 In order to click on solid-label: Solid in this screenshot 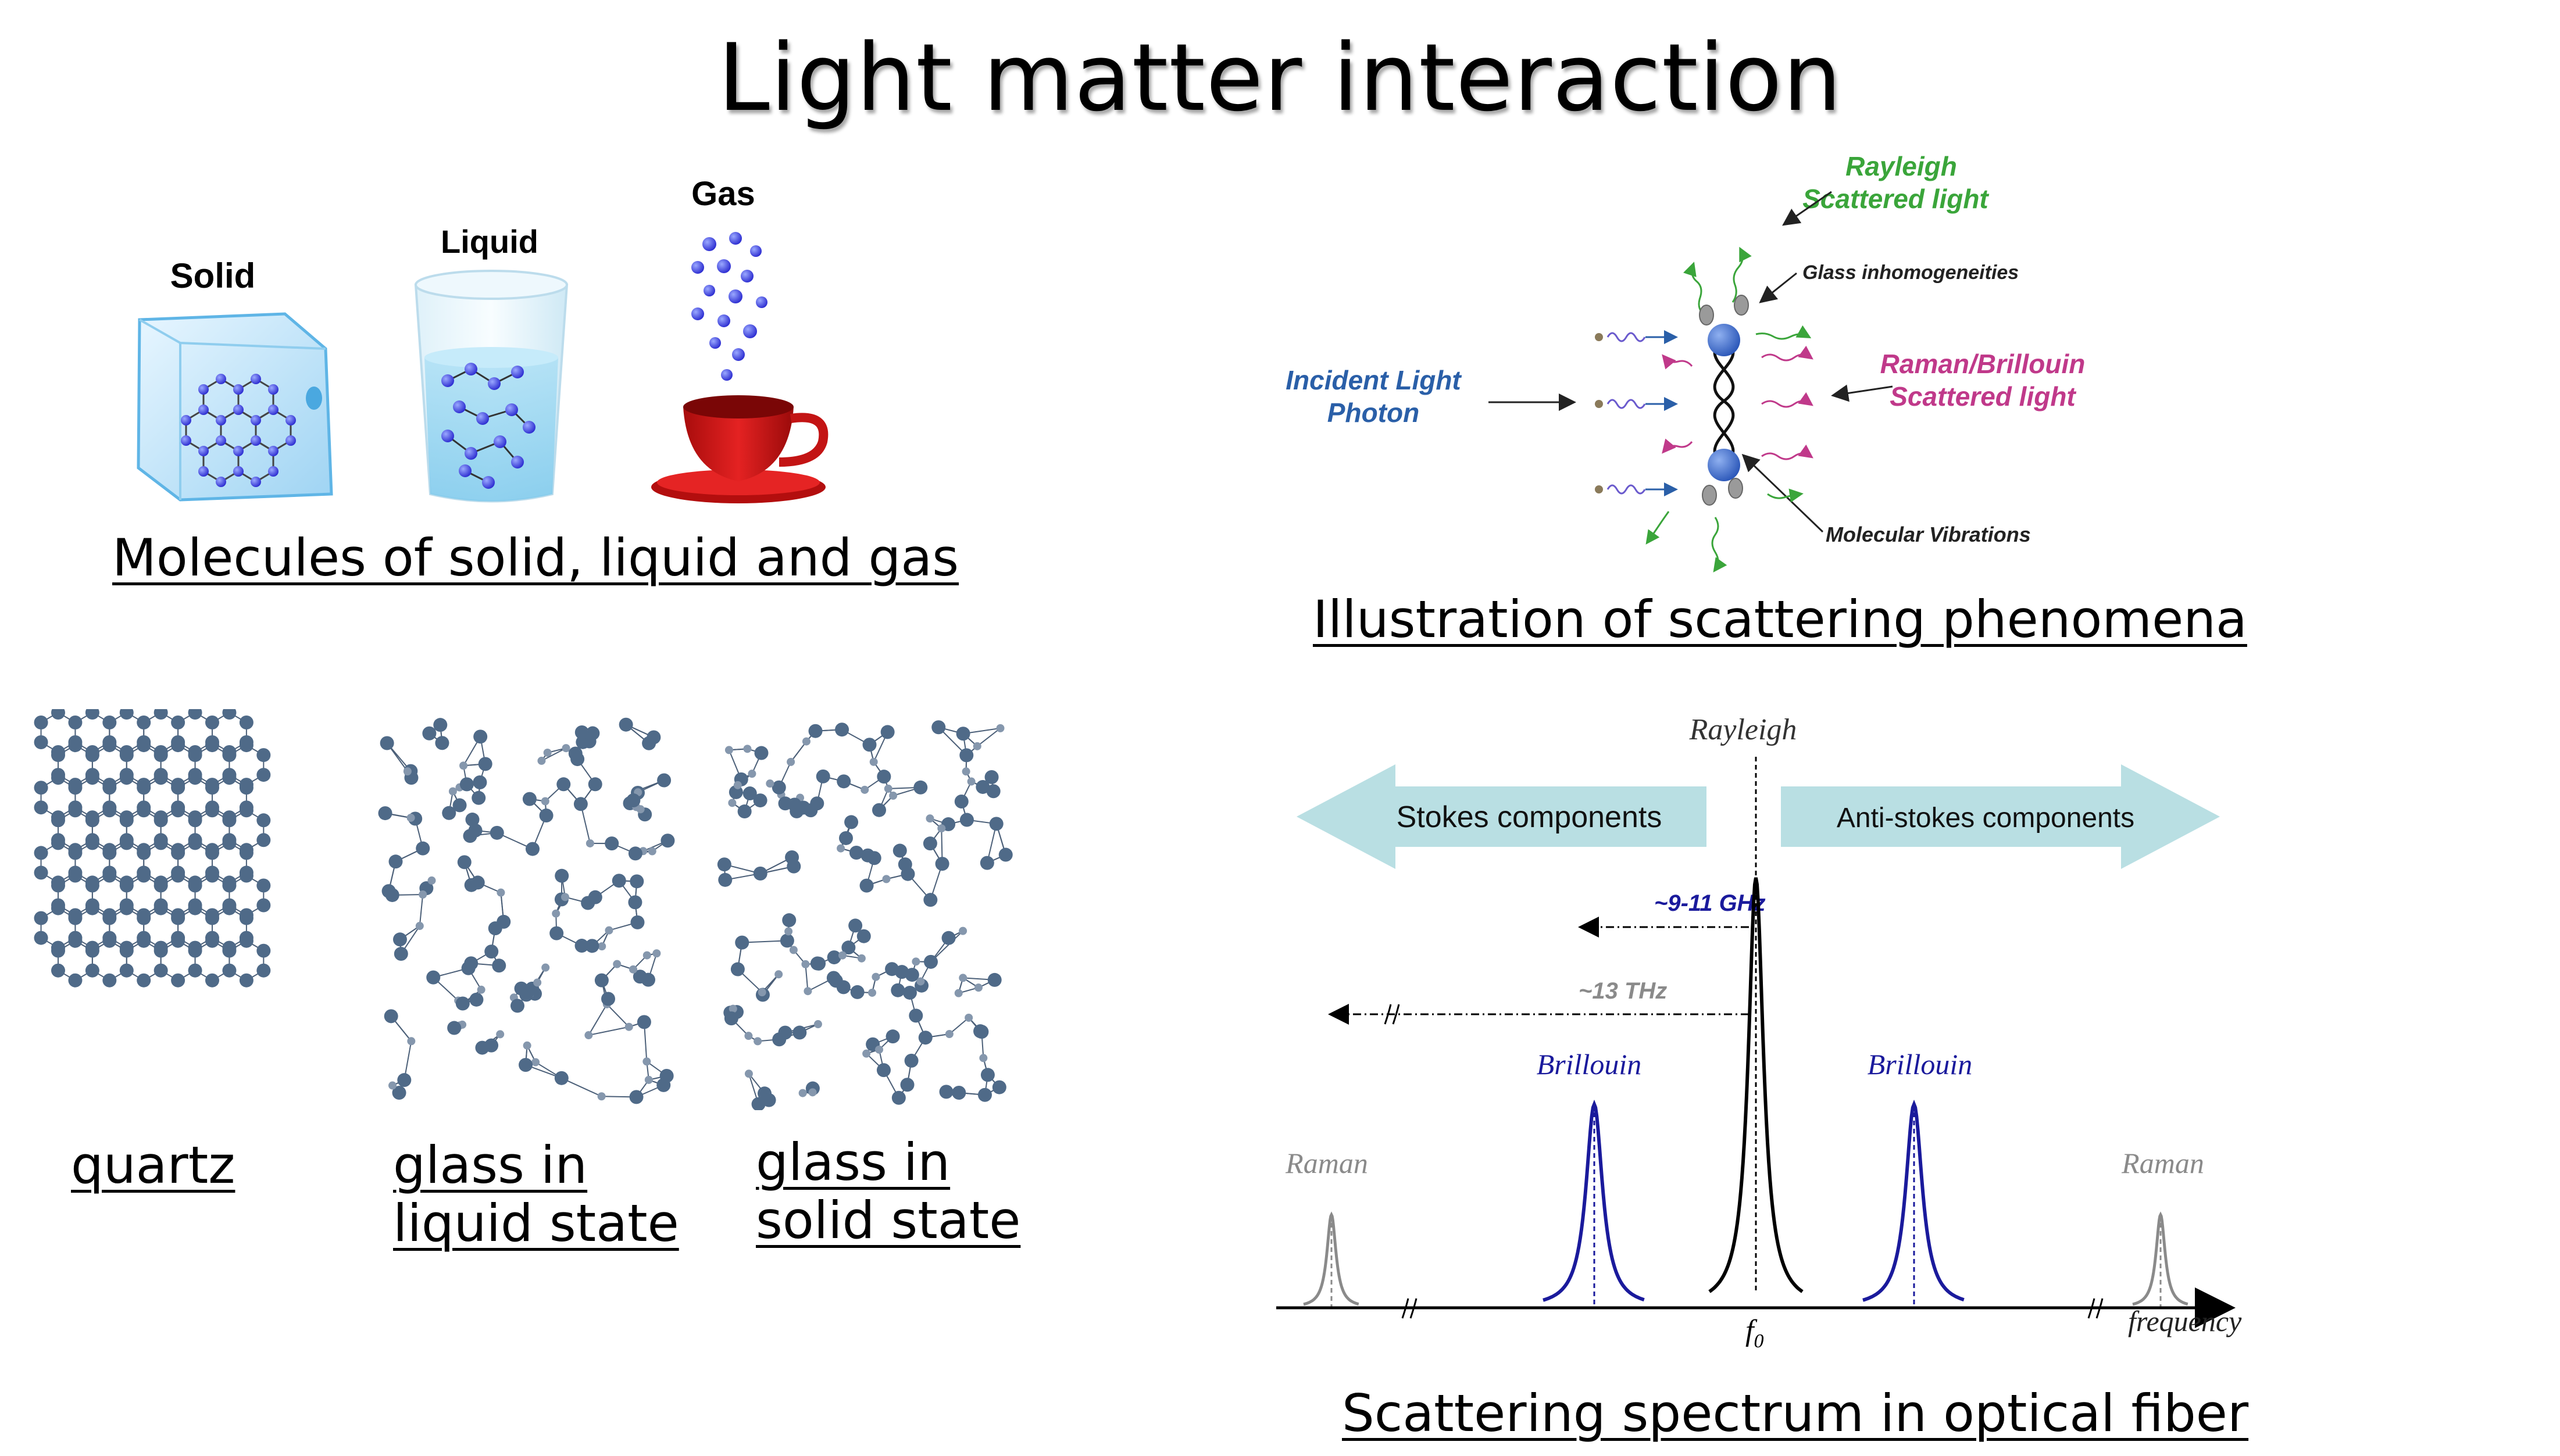, I will do `click(213, 276)`.